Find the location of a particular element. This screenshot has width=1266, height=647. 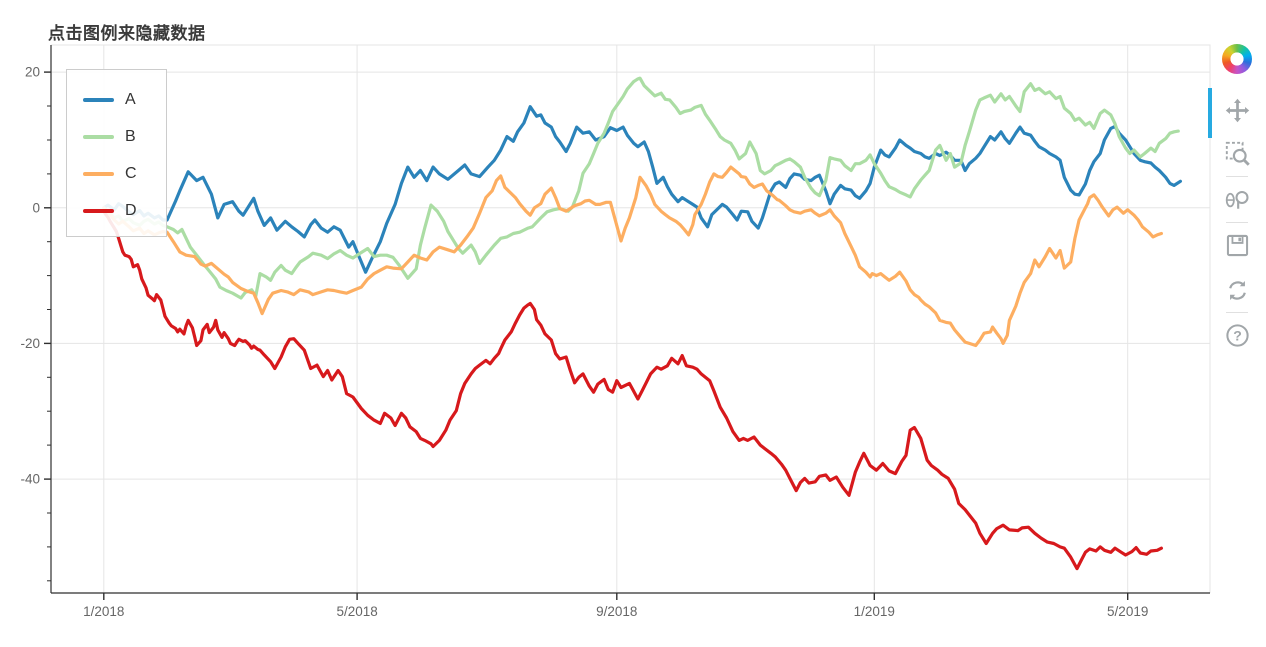

legend-item-a: A is located at coordinates (124, 99).